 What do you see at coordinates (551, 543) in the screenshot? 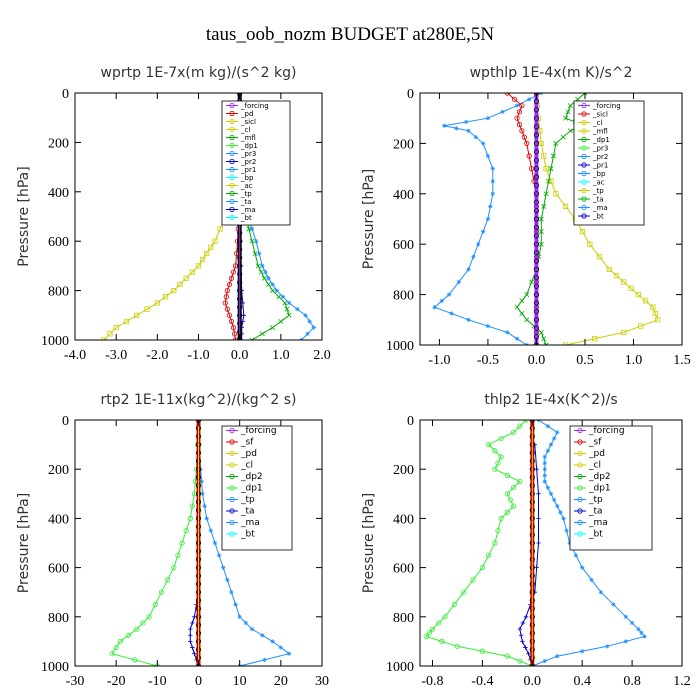
I see `plot-frame` at bounding box center [551, 543].